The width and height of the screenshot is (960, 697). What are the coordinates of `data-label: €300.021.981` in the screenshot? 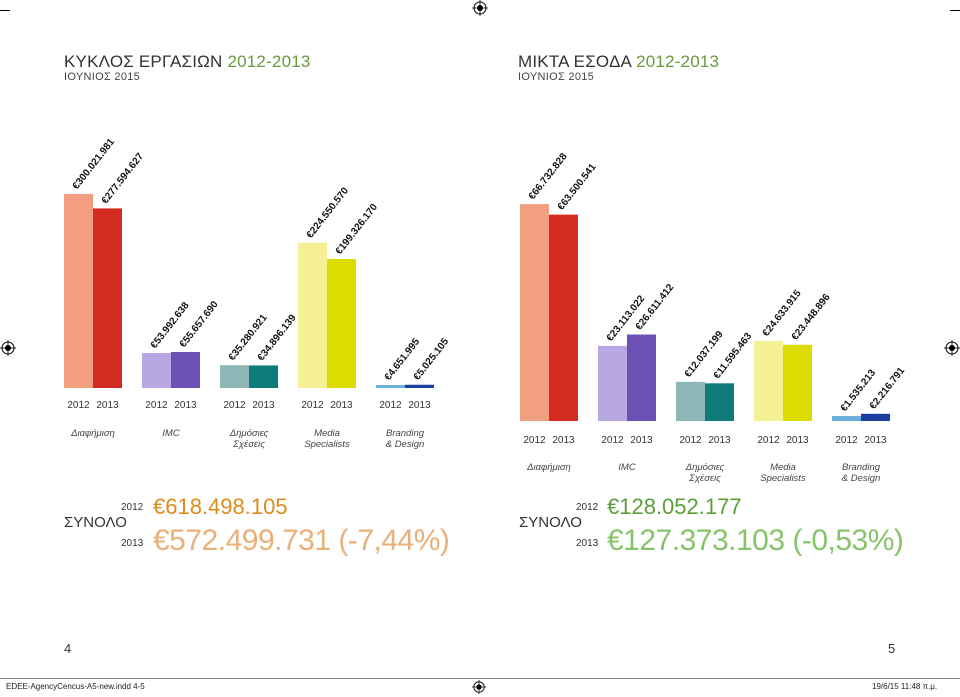 It's located at (94, 163).